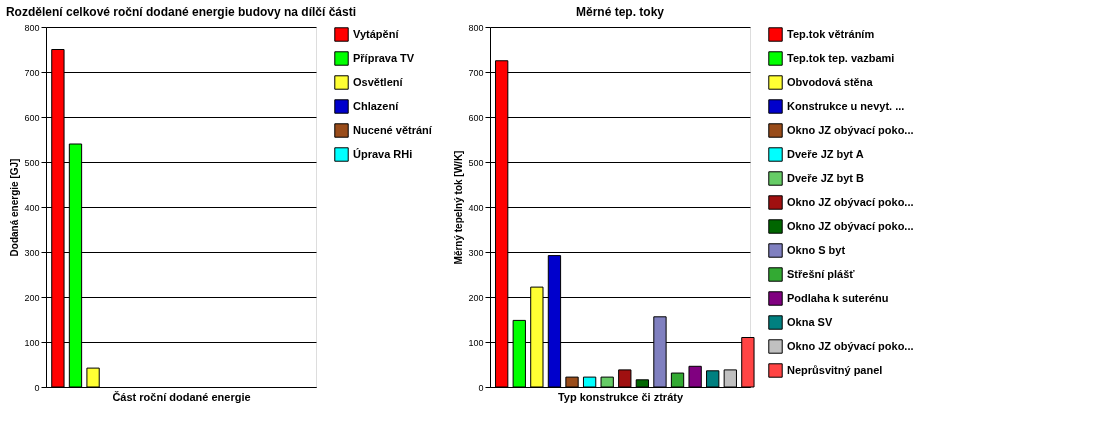 The height and width of the screenshot is (443, 1099). What do you see at coordinates (384, 57) in the screenshot?
I see `legend-label: Příprava TV` at bounding box center [384, 57].